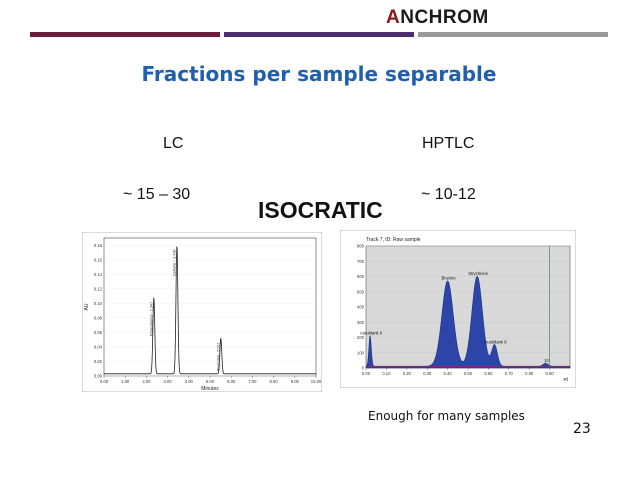 The image size is (638, 478). I want to click on hptlc-peak-label: Autoblank 0, so click(371, 333).